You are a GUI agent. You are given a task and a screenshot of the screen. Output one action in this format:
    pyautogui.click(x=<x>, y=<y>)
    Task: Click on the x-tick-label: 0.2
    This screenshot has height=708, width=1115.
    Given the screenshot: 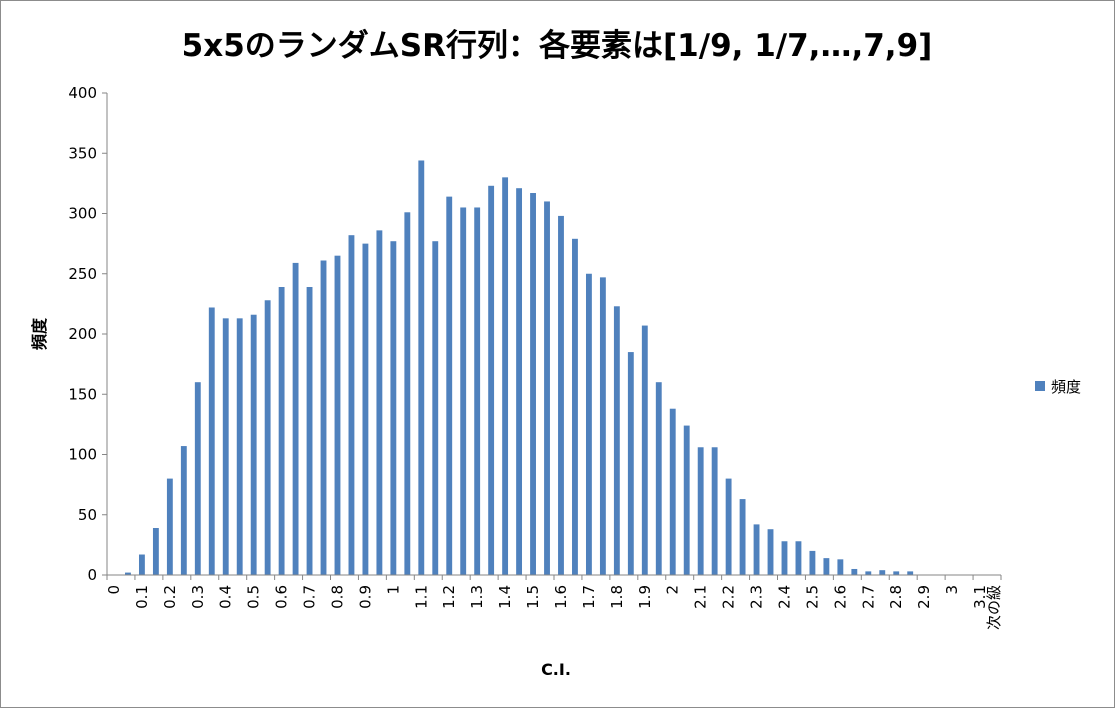 What is the action you would take?
    pyautogui.click(x=170, y=597)
    